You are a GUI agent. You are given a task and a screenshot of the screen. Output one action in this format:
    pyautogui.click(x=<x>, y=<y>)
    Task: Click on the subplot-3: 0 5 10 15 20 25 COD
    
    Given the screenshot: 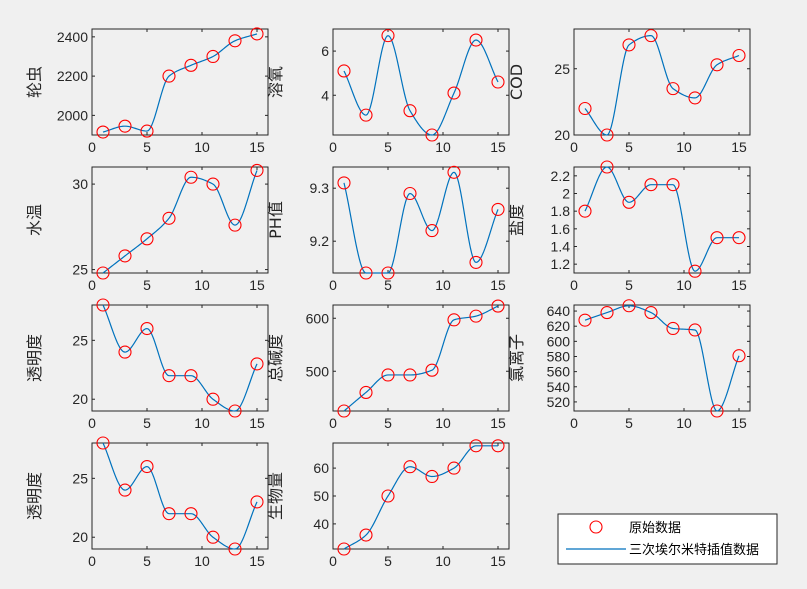 What is the action you would take?
    pyautogui.click(x=629, y=91)
    